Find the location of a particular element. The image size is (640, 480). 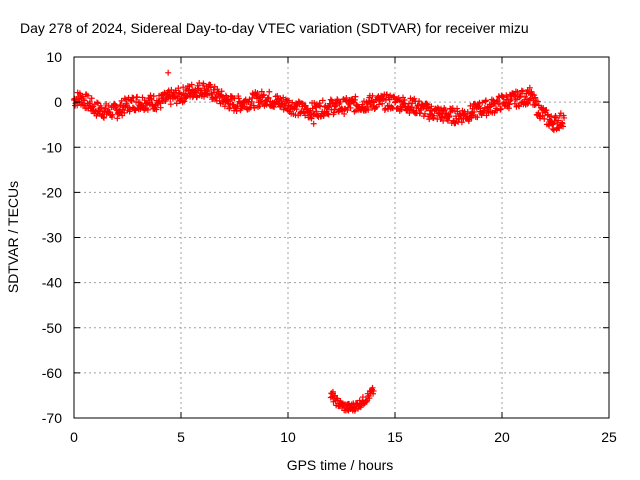

y-tick-label: -50 is located at coordinates (52, 328).